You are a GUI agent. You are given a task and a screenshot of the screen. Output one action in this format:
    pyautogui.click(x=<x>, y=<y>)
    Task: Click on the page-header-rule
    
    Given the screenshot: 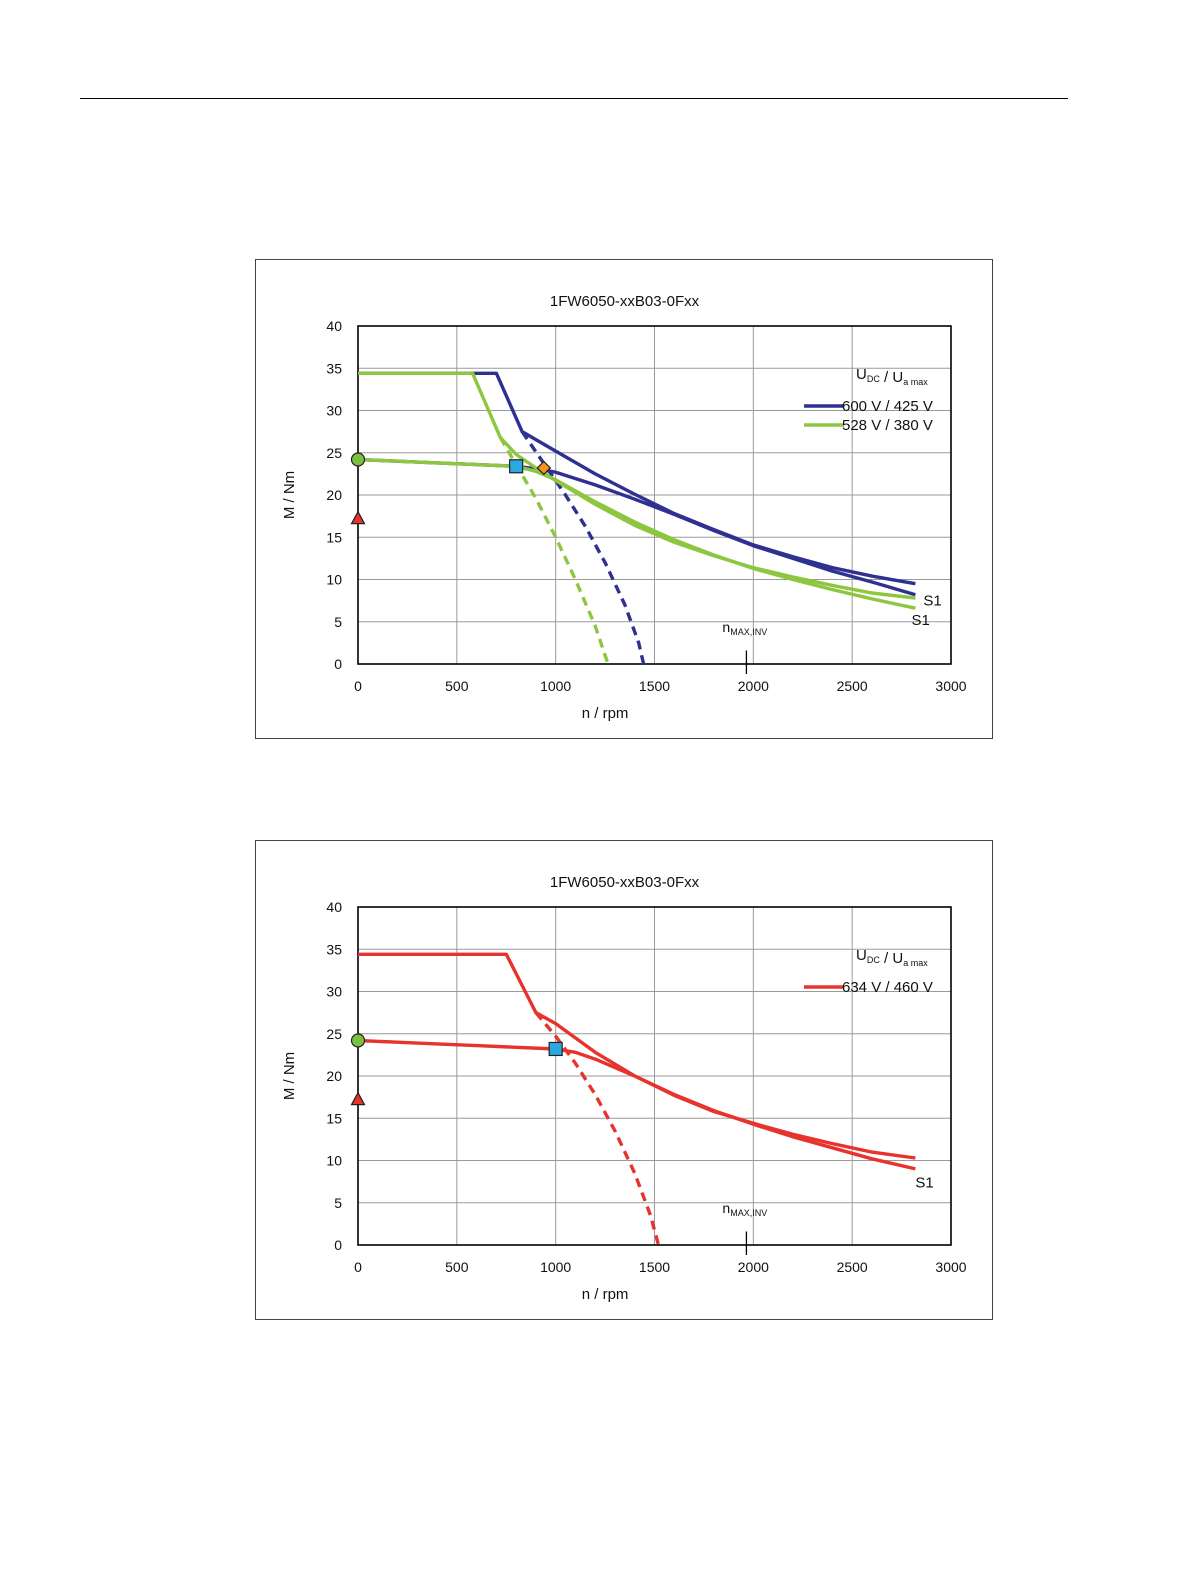 What is the action you would take?
    pyautogui.click(x=574, y=98)
    